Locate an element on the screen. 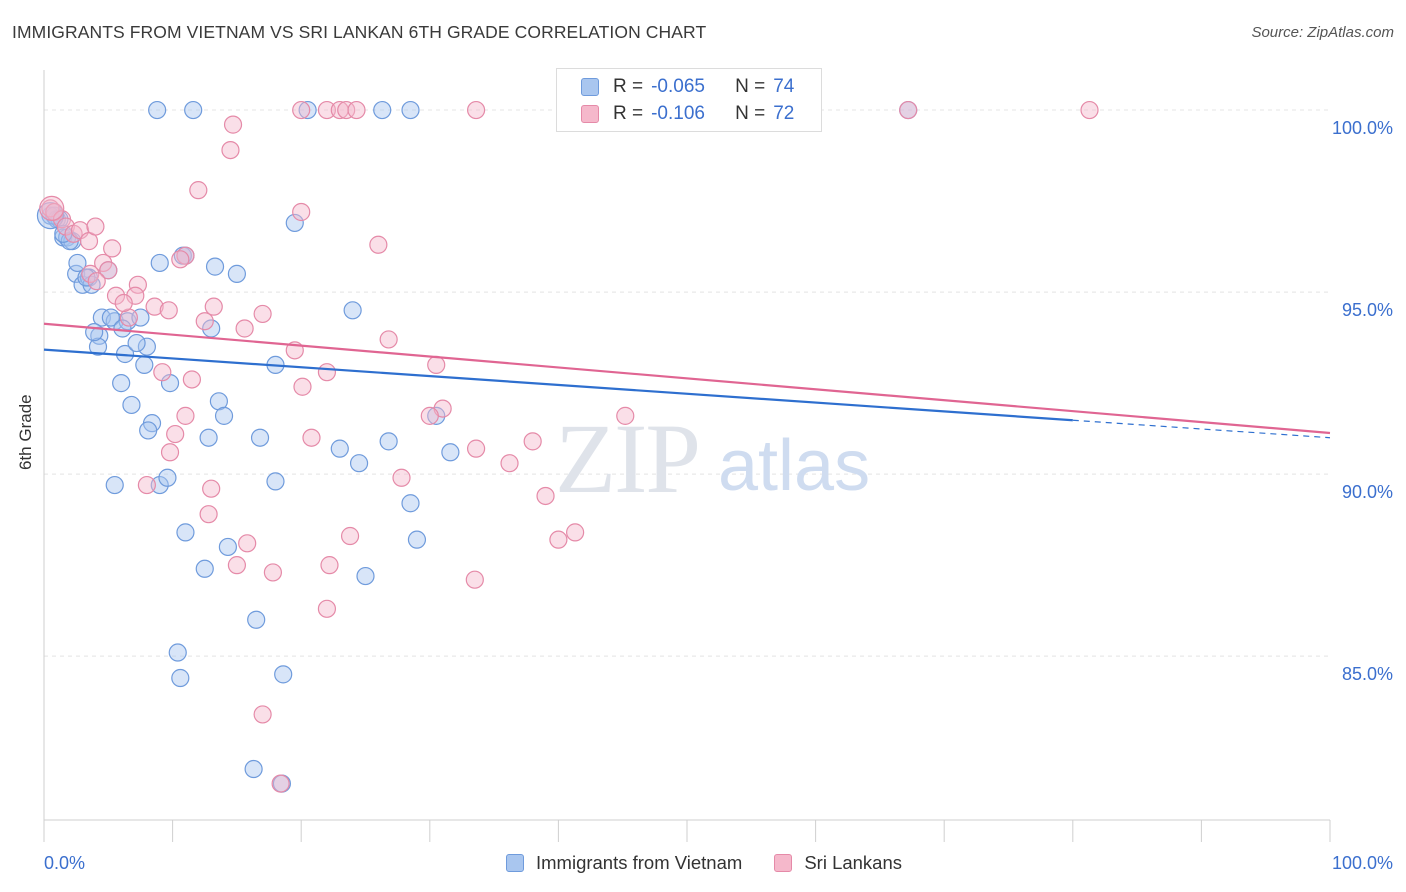  y-tick-label: 85.0% is located at coordinates (1367, 674).